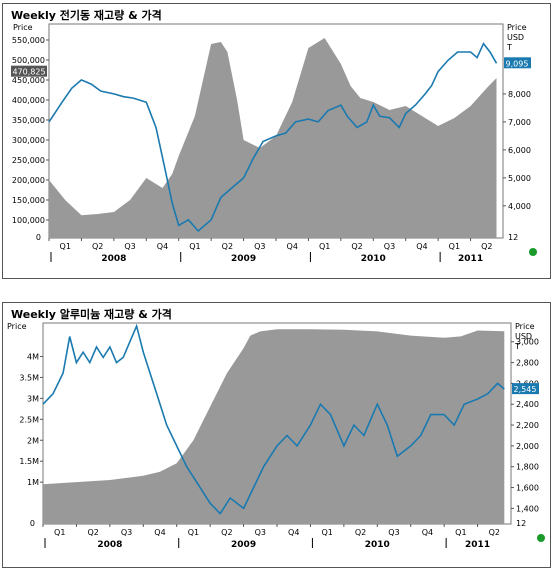 This screenshot has width=553, height=570. What do you see at coordinates (33, 398) in the screenshot?
I see `left-tick-label: 3M` at bounding box center [33, 398].